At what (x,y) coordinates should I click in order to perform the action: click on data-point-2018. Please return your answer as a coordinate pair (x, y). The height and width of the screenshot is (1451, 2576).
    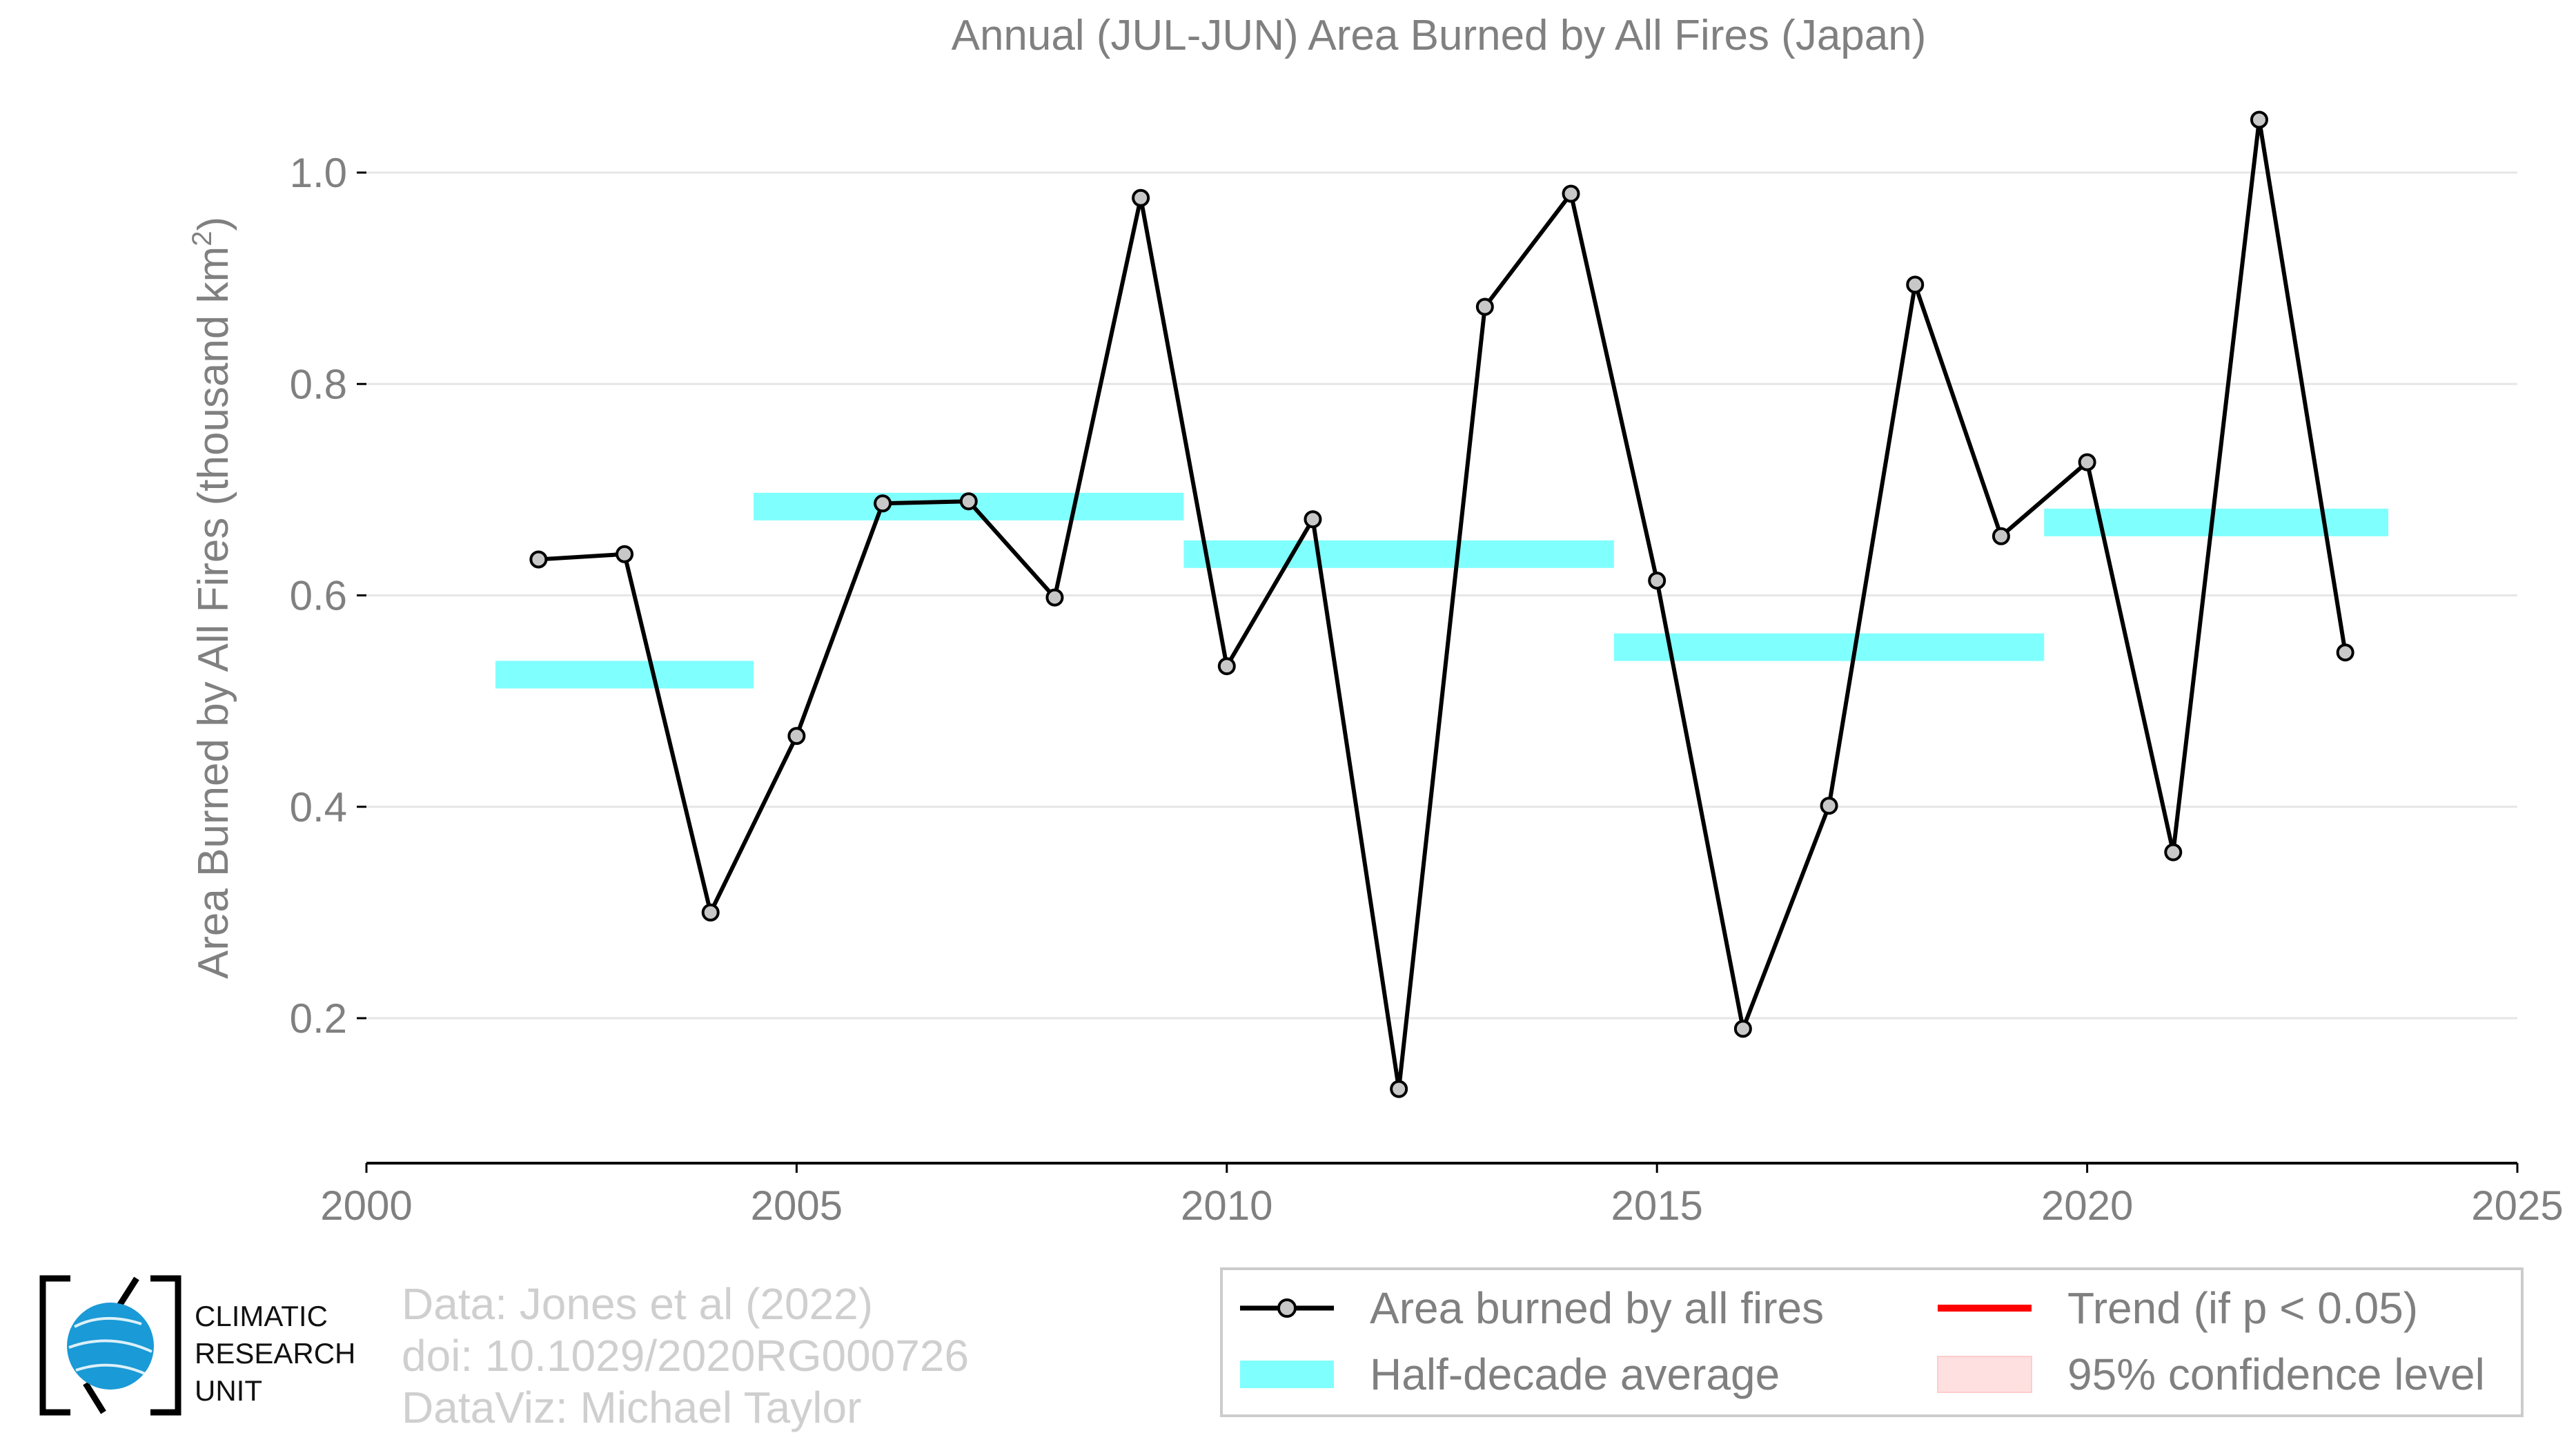
    Looking at the image, I should click on (1915, 284).